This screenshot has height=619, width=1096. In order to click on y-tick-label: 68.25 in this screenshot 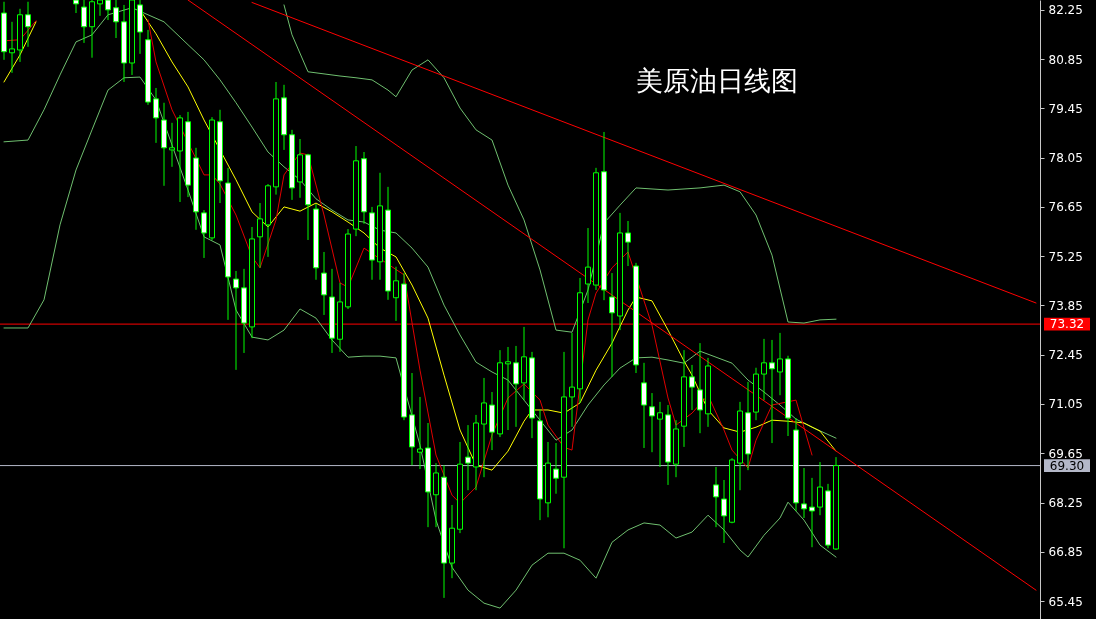, I will do `click(1065, 503)`.